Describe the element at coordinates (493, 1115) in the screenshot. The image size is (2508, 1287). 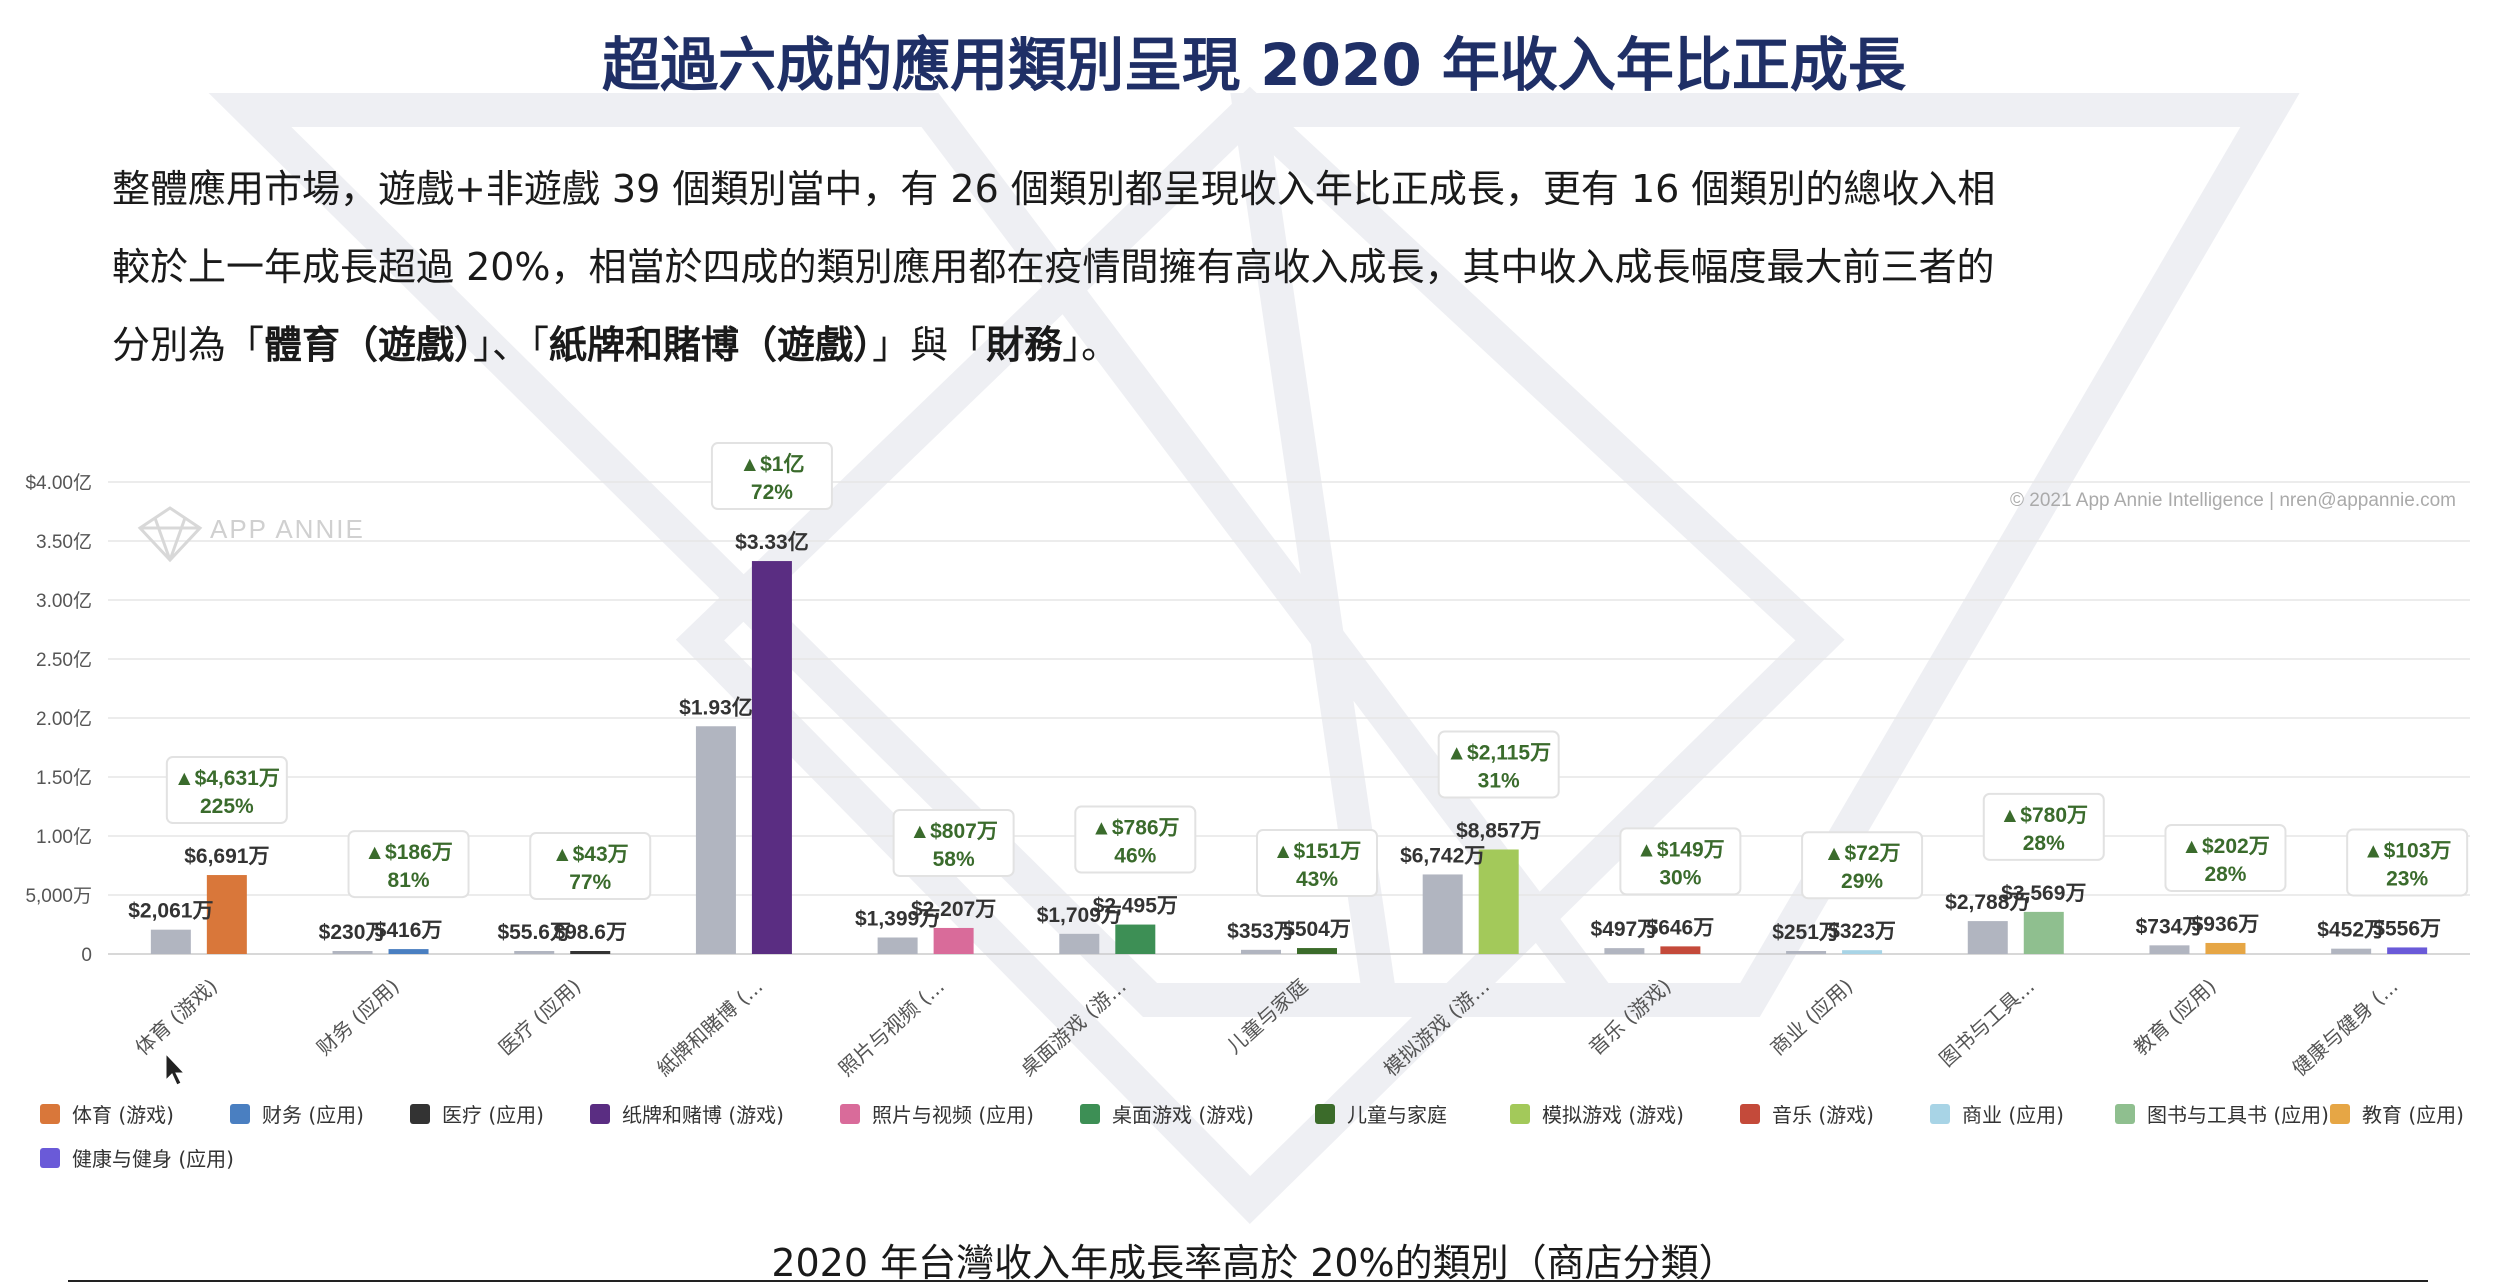
I see `legend-label: 医疗 (应用)` at that location.